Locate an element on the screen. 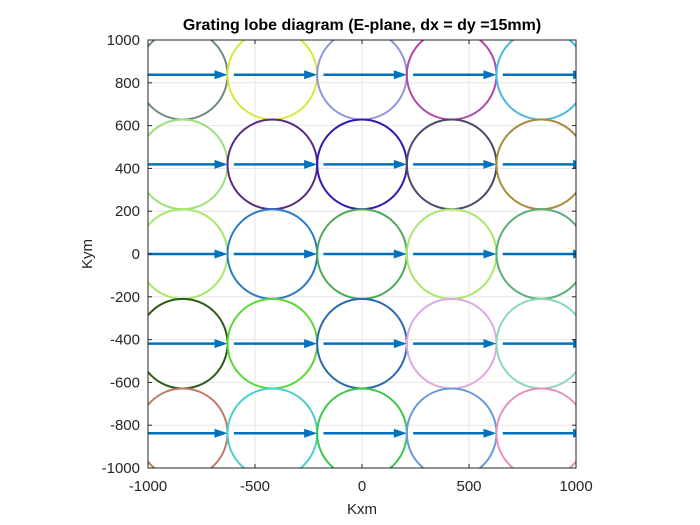  y-axis-label: Kym is located at coordinates (87, 254).